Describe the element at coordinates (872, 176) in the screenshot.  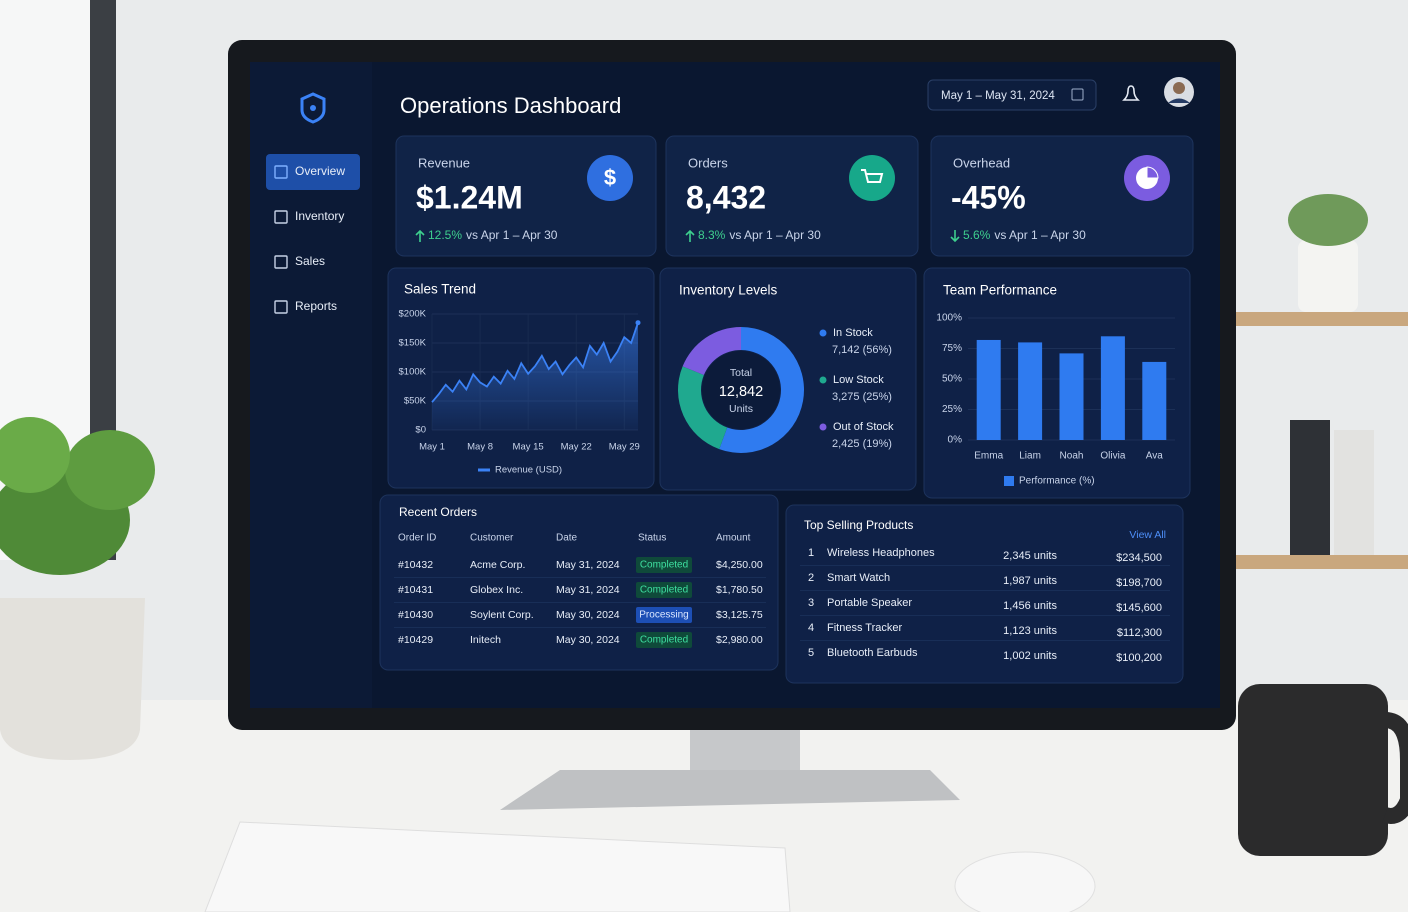
I see `cart-icon` at that location.